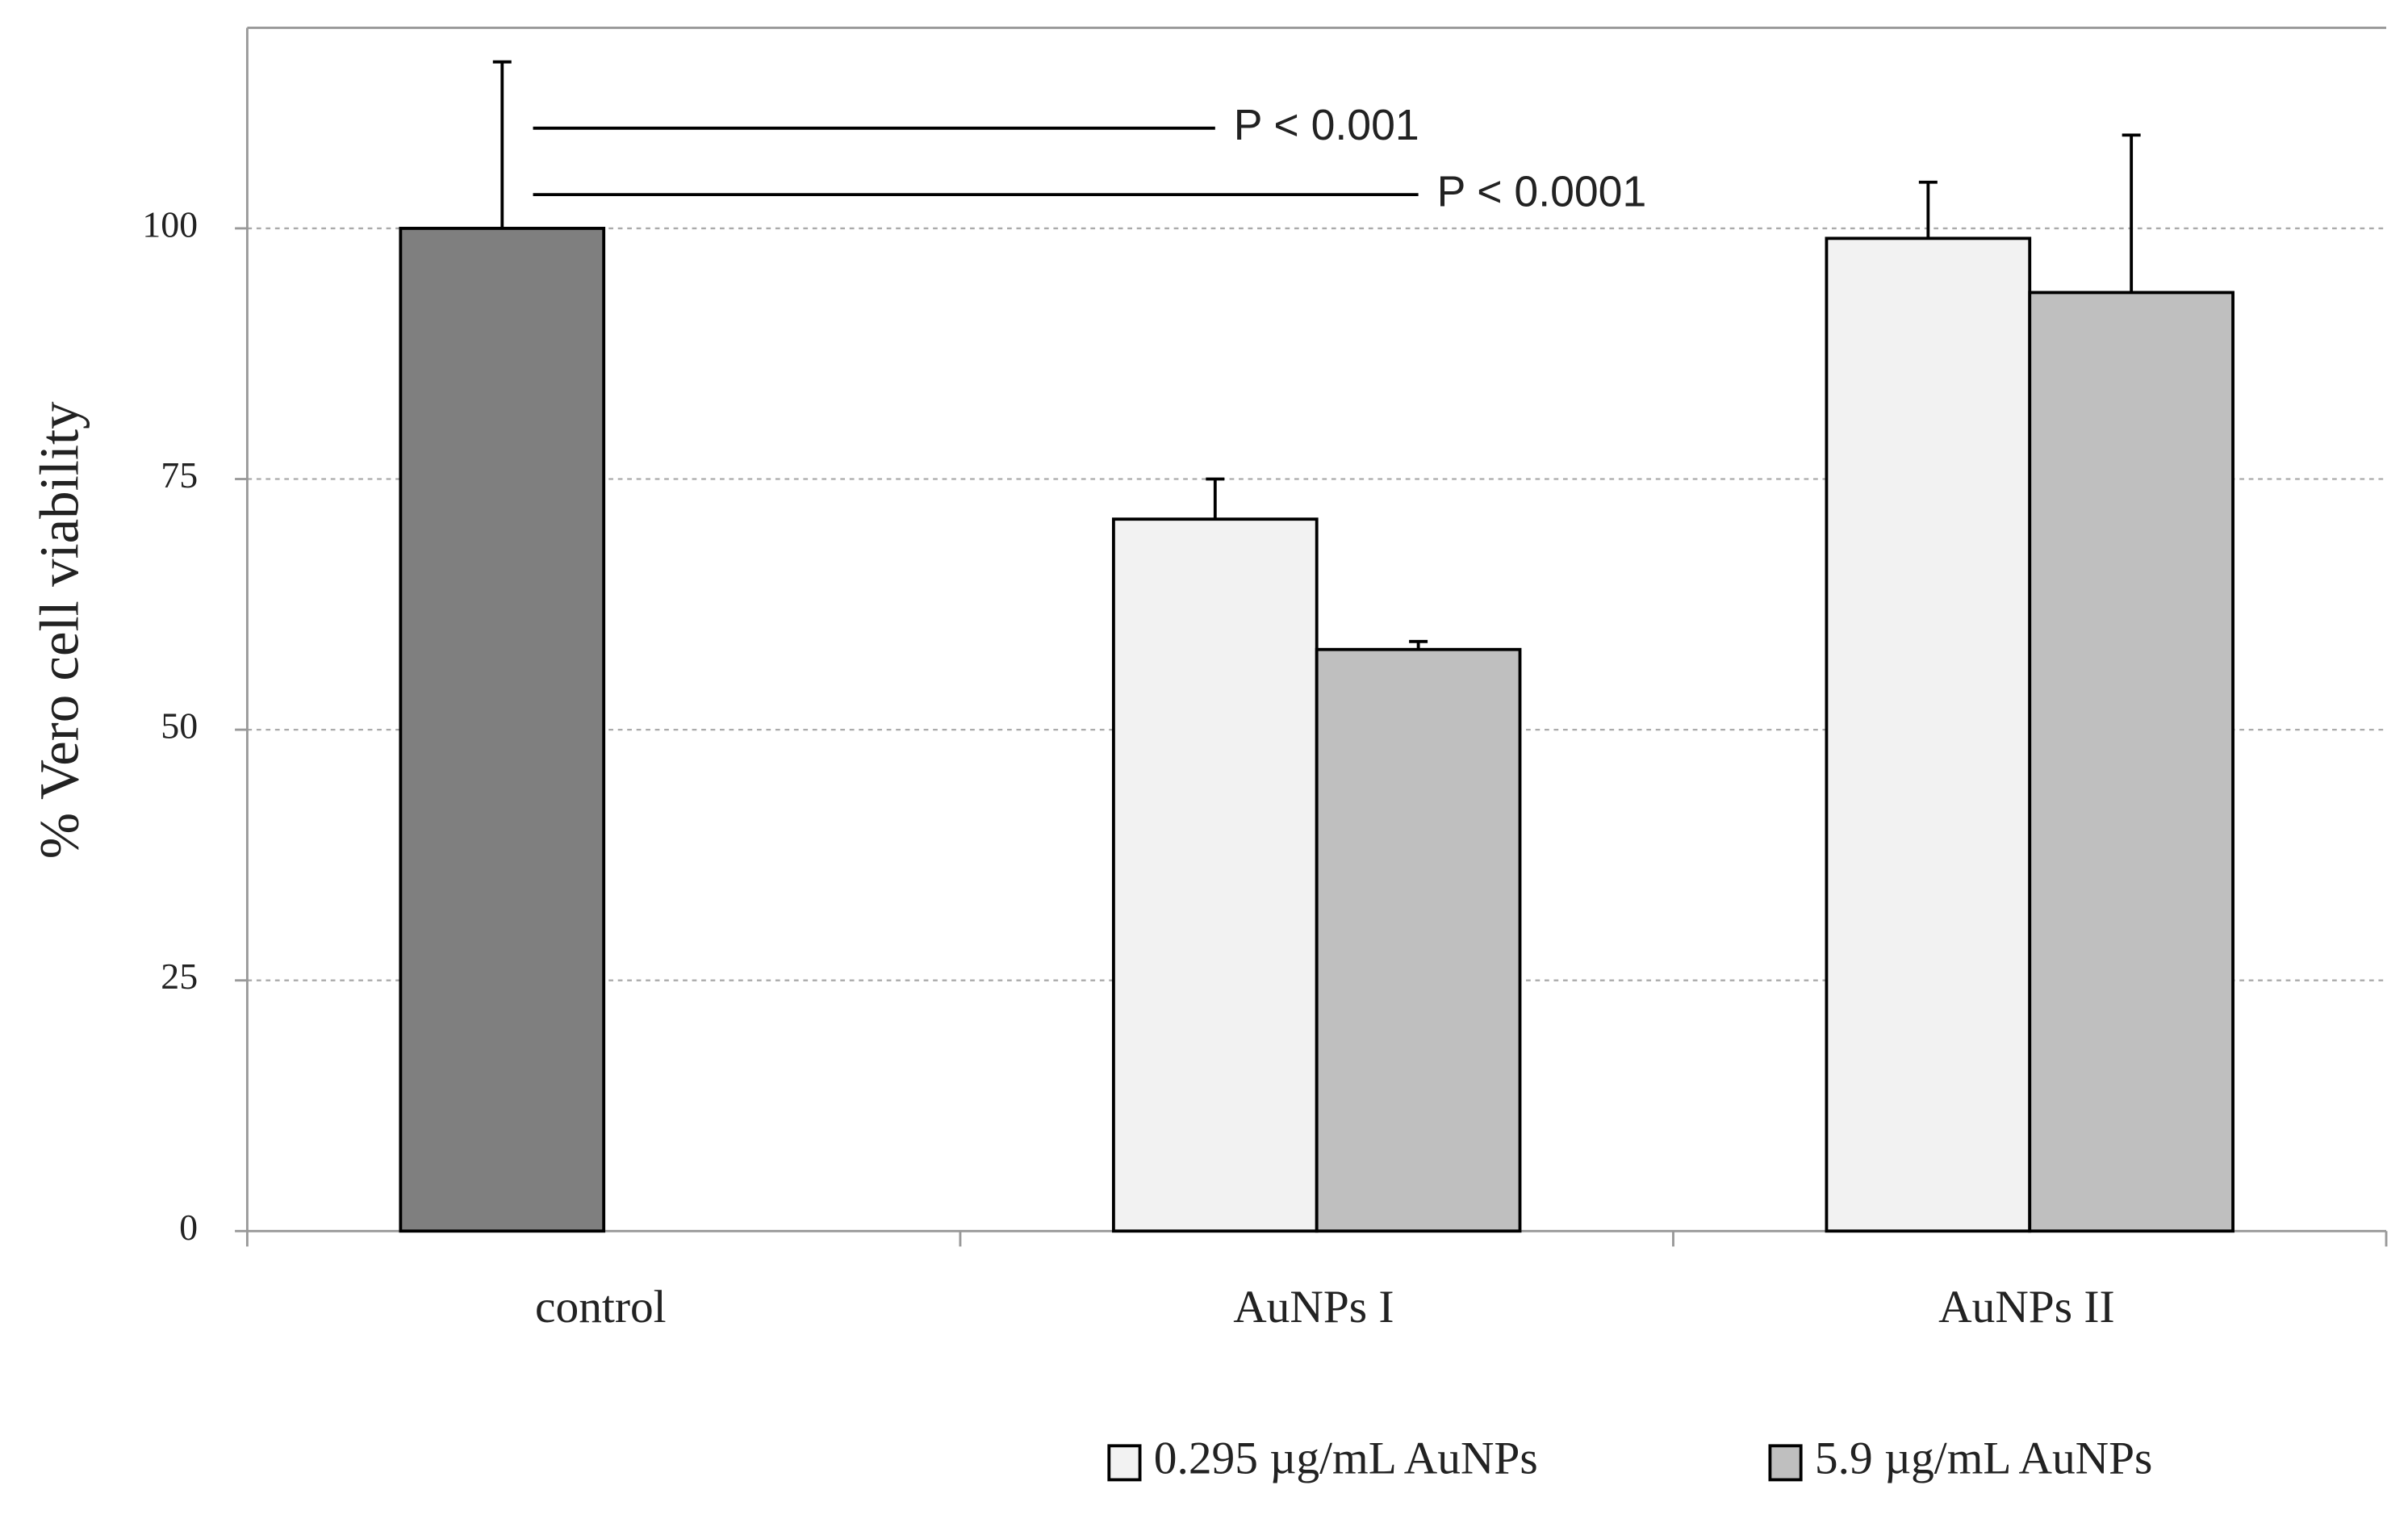 Image resolution: width=2408 pixels, height=1523 pixels. Describe the element at coordinates (1346, 1458) in the screenshot. I see `legend-label: 0.295 µg/mL AuNPs` at that location.